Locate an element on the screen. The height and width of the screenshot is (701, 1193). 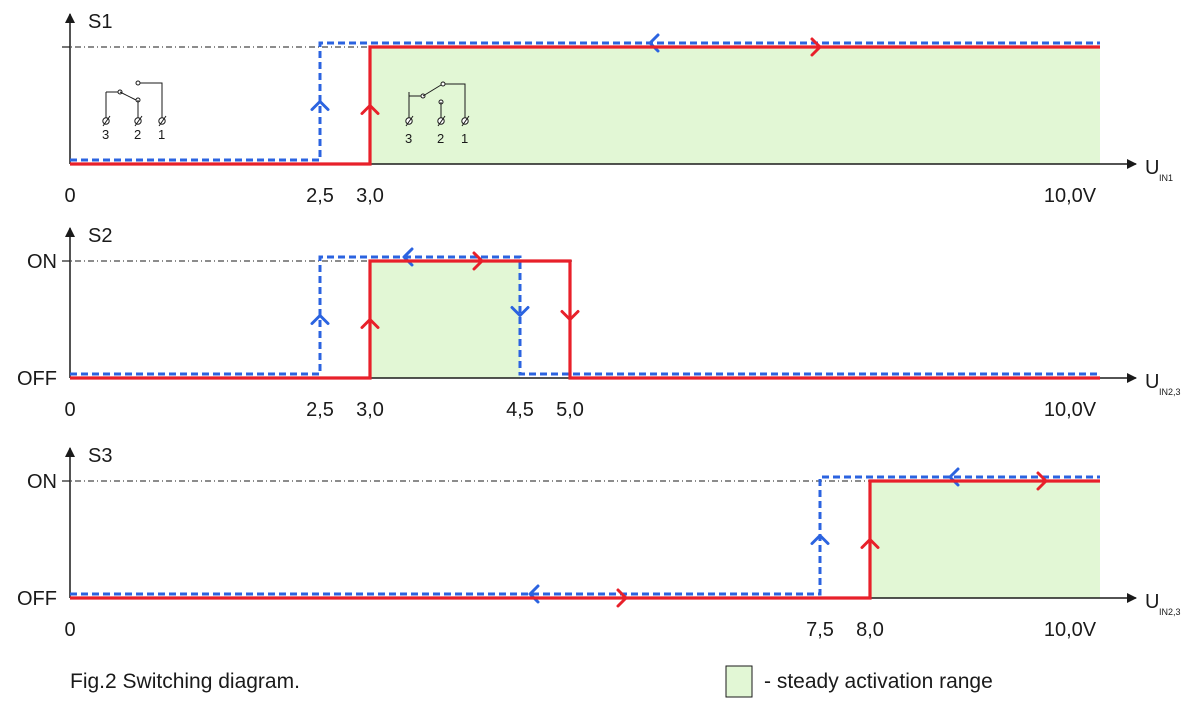
chart-title: S1 is located at coordinates (100, 22).